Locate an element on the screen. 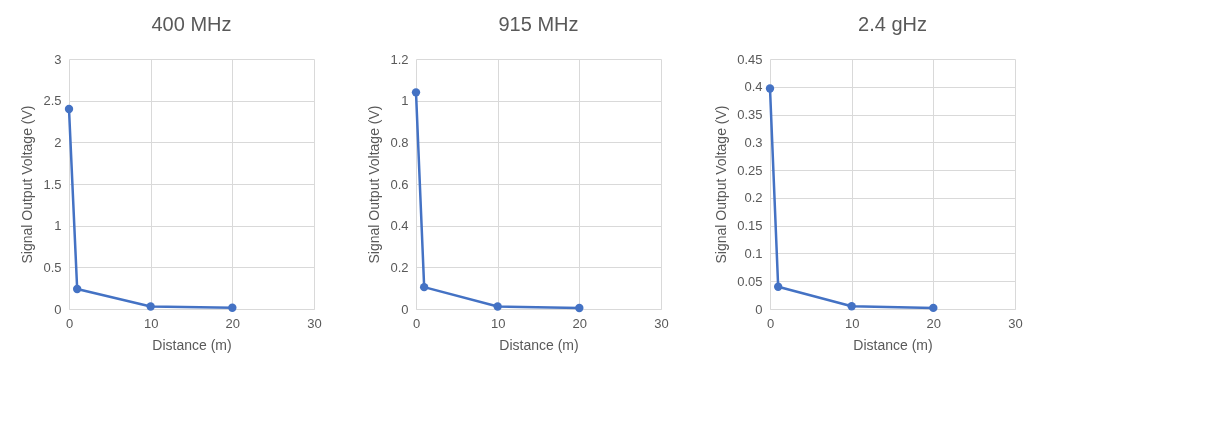 The image size is (1208, 423). y-tick-label: 1.5 is located at coordinates (52, 184).